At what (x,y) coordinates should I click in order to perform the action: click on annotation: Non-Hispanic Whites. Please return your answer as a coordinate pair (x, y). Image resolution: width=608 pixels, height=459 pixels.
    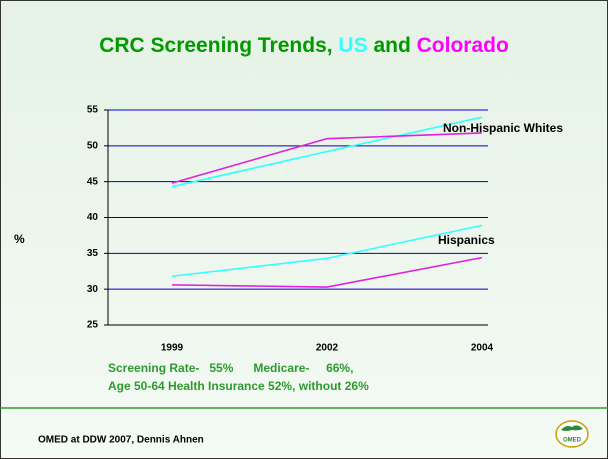
    Looking at the image, I should click on (503, 128).